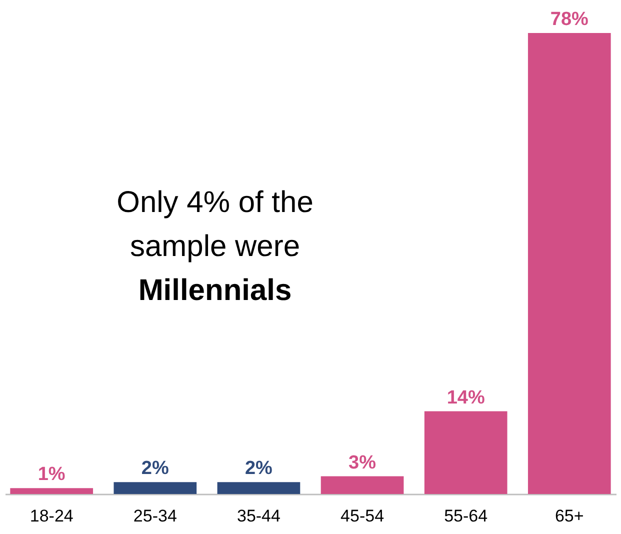 The height and width of the screenshot is (534, 621). What do you see at coordinates (215, 202) in the screenshot?
I see `annotation: Only 4% of the` at bounding box center [215, 202].